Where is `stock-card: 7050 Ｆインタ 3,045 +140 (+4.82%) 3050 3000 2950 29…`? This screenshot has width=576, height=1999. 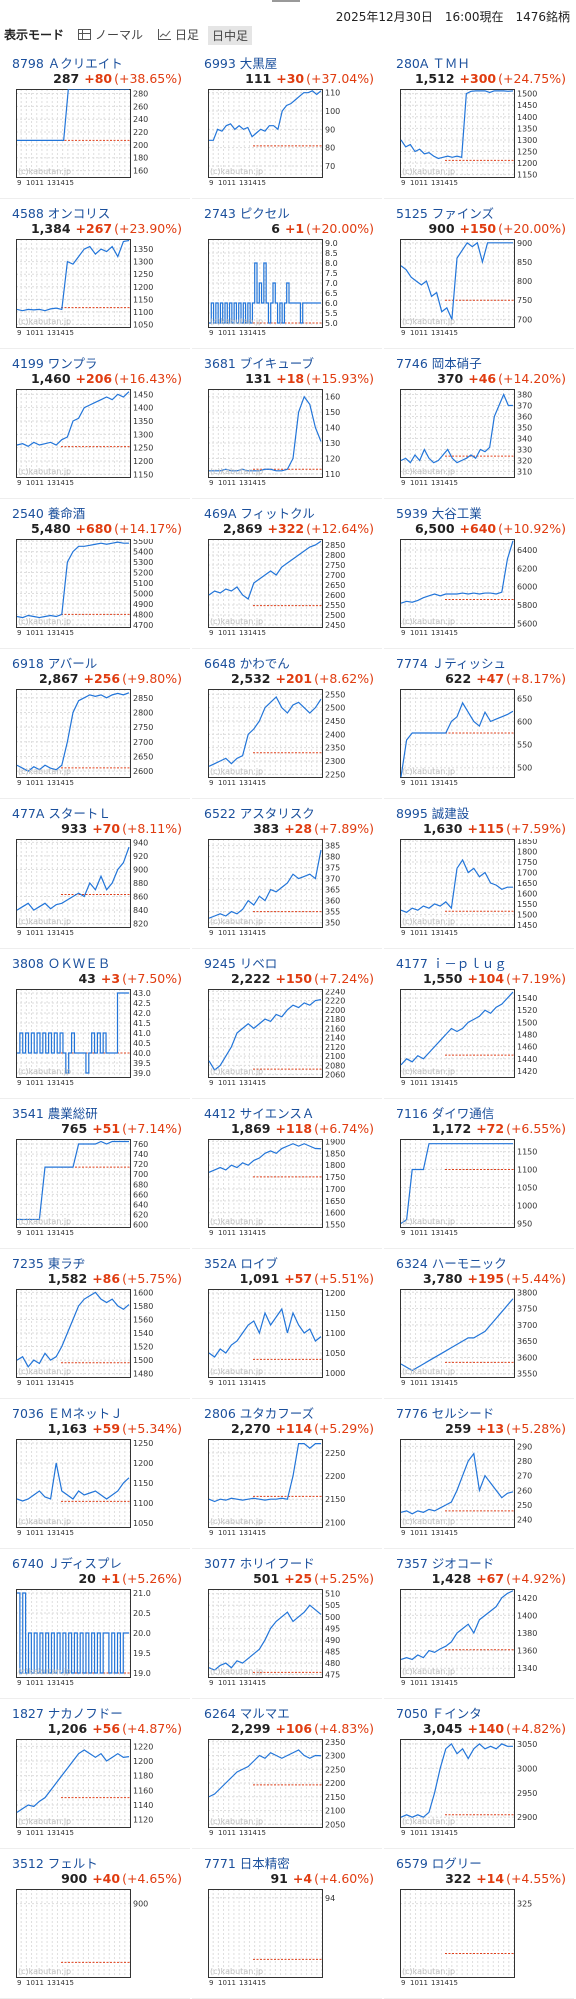
stock-card: 7050 Ｆインタ 3,045 +140 (+4.82%) 3050 3000 2950 29… is located at coordinates (479, 1774).